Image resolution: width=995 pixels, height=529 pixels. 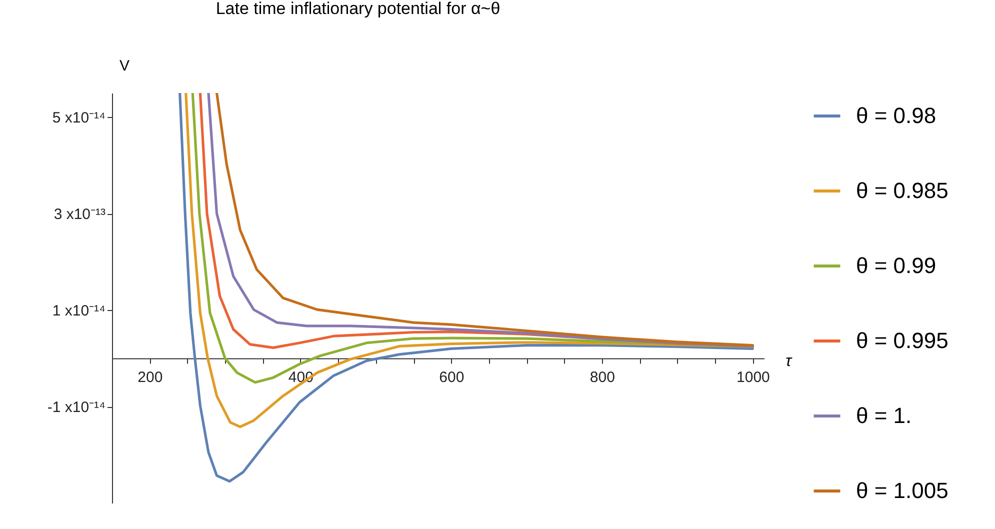 I want to click on chart-title: Late time inflationary potential for α~θ, so click(x=358, y=9).